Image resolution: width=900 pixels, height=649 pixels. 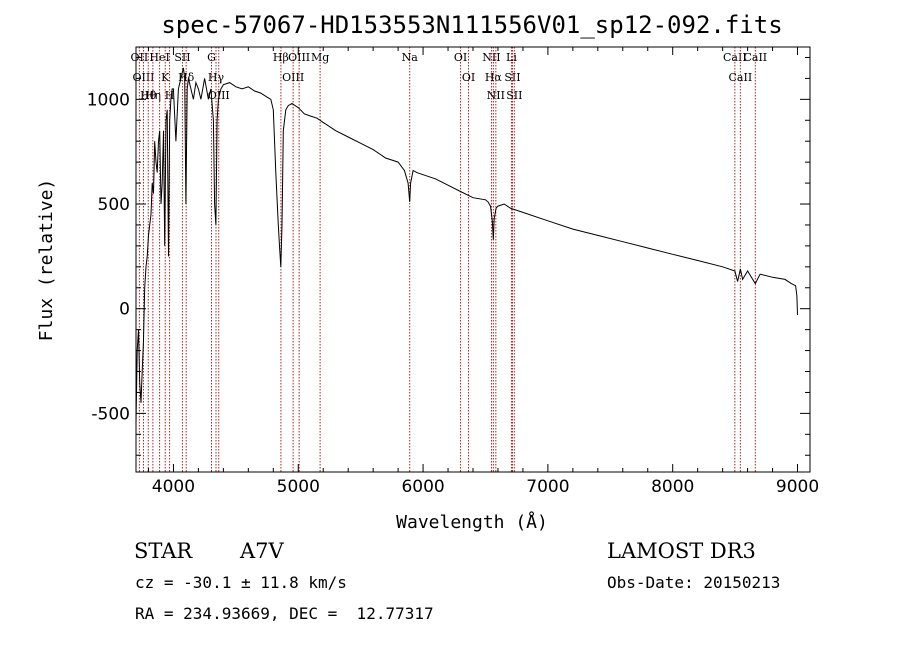 I want to click on spectral-line-label: G, so click(x=211, y=57).